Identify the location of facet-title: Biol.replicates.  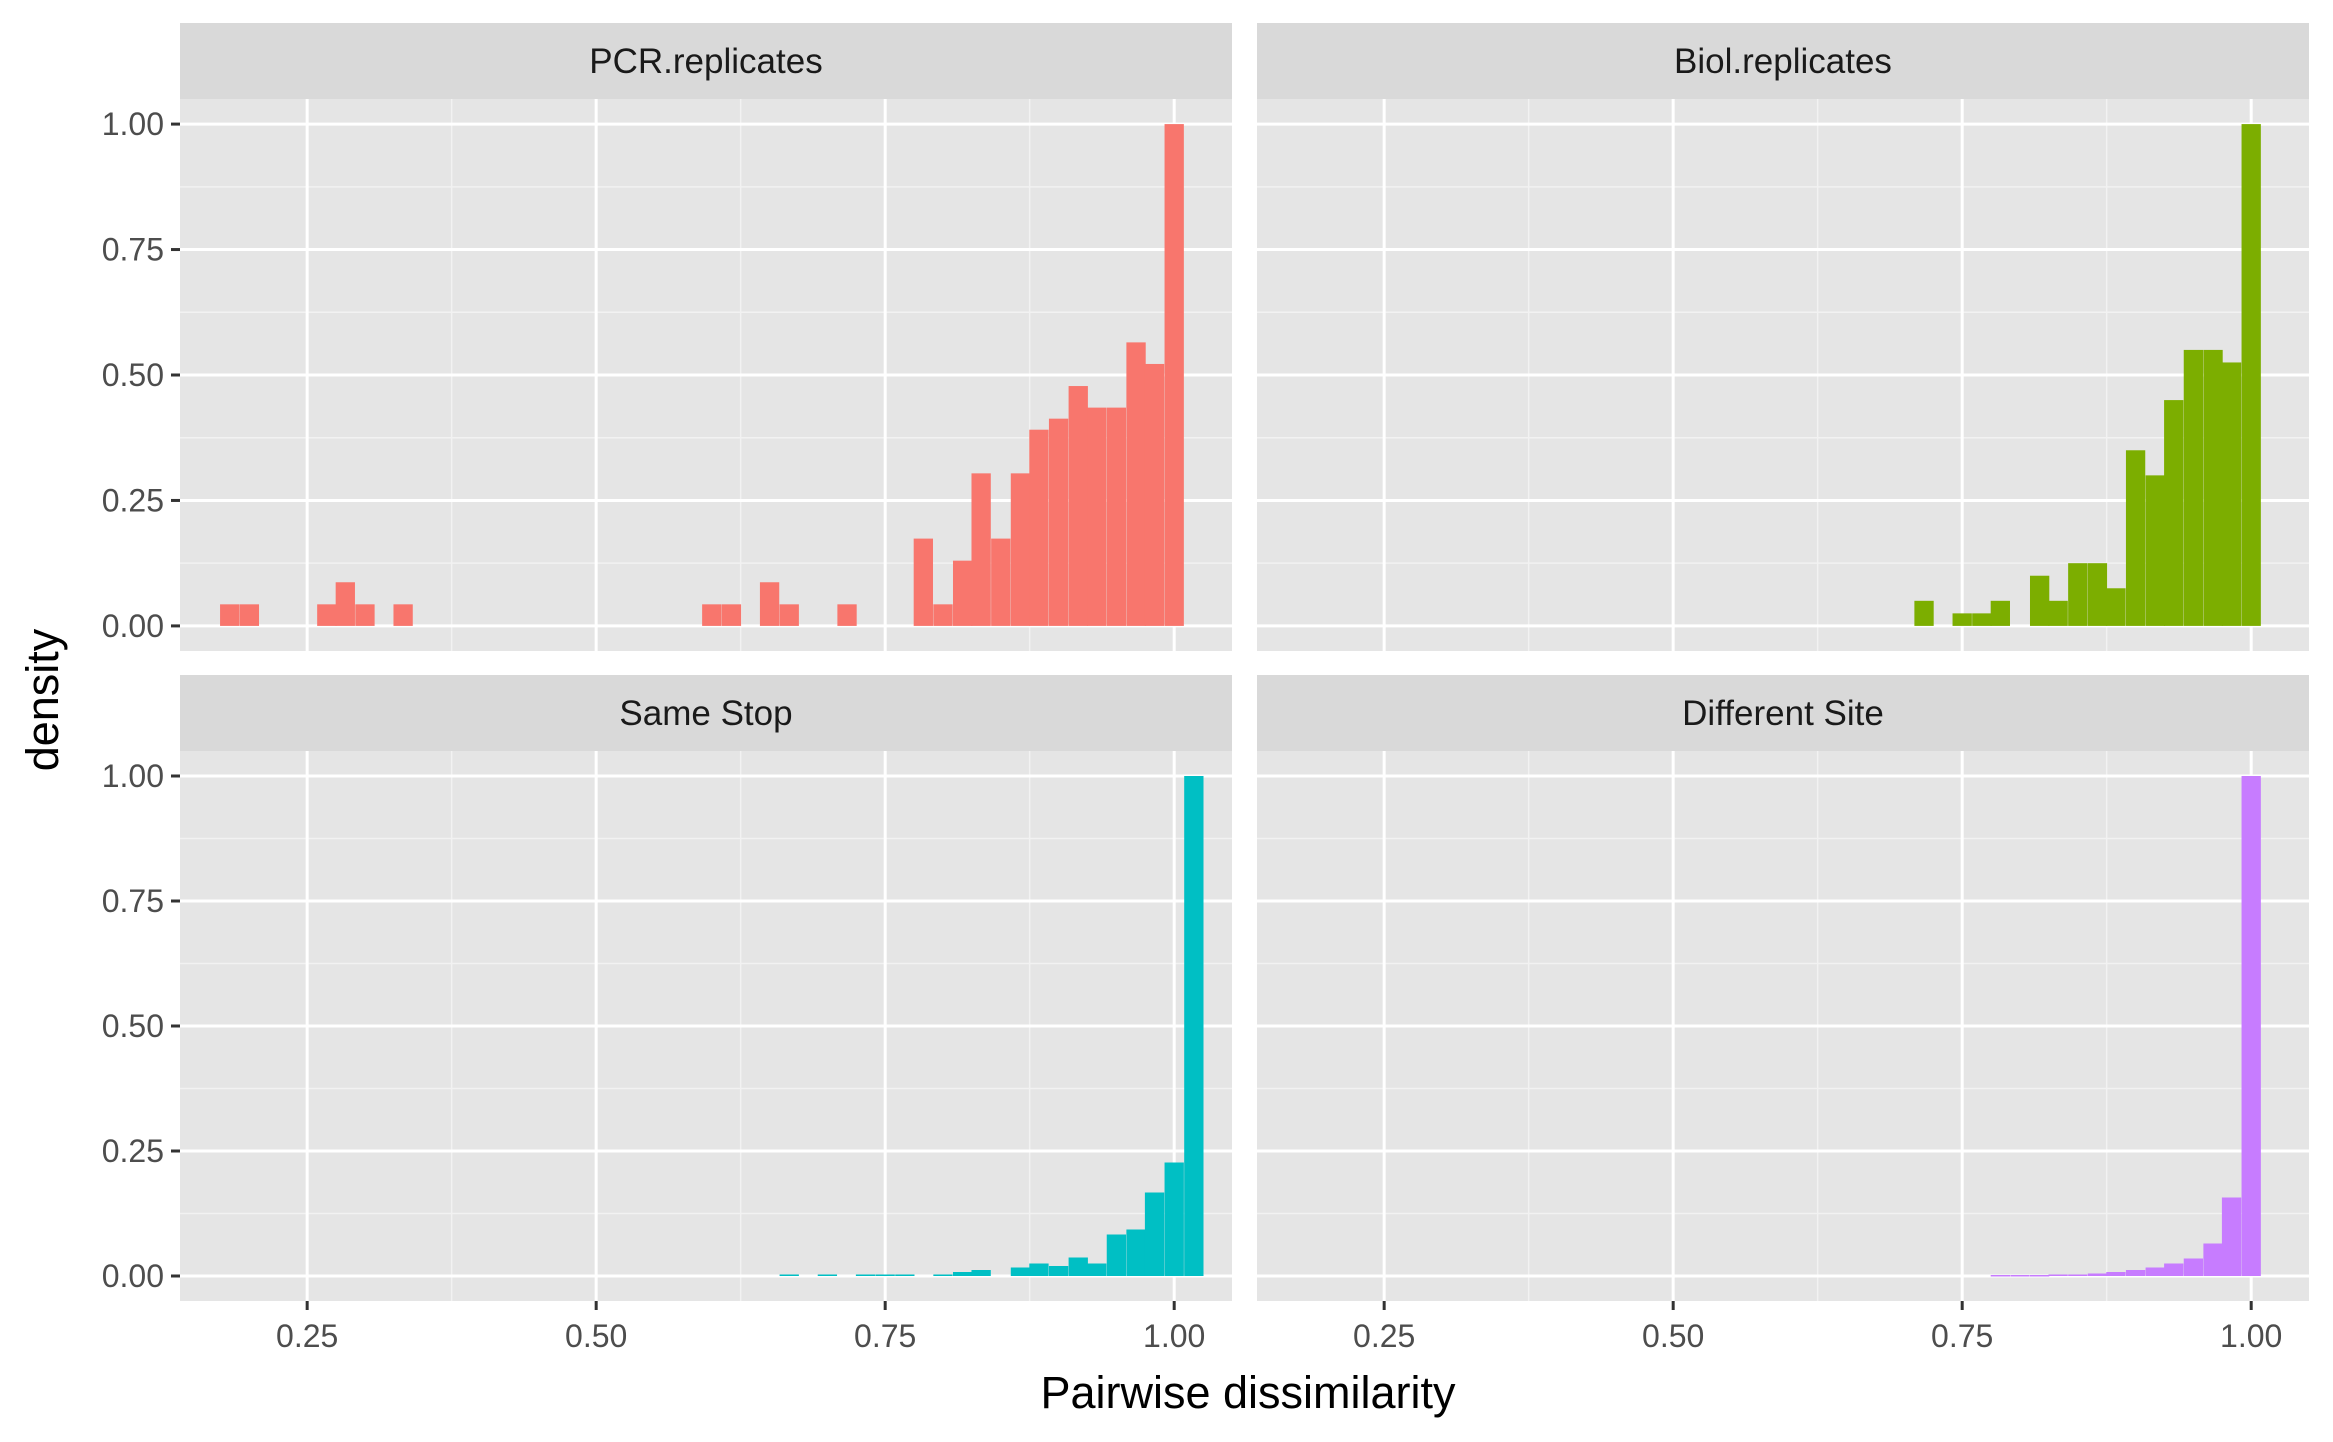
(1783, 61).